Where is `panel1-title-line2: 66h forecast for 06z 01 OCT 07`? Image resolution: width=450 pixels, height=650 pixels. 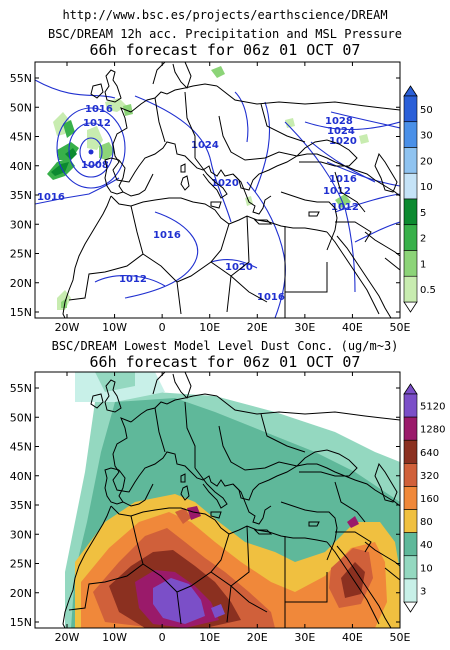 panel1-title-line2: 66h forecast for 06z 01 OCT 07 is located at coordinates (225, 50).